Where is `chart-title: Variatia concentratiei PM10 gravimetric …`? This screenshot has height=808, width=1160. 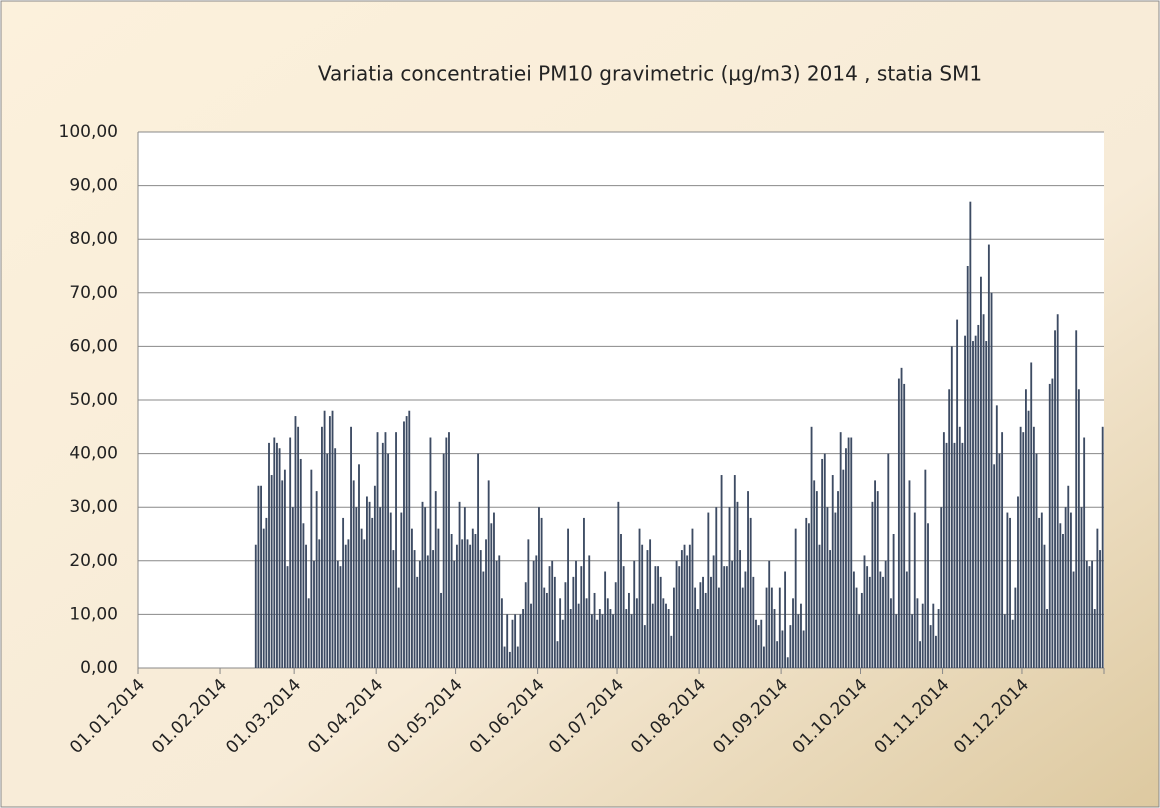 chart-title: Variatia concentratiei PM10 gravimetric … is located at coordinates (650, 74).